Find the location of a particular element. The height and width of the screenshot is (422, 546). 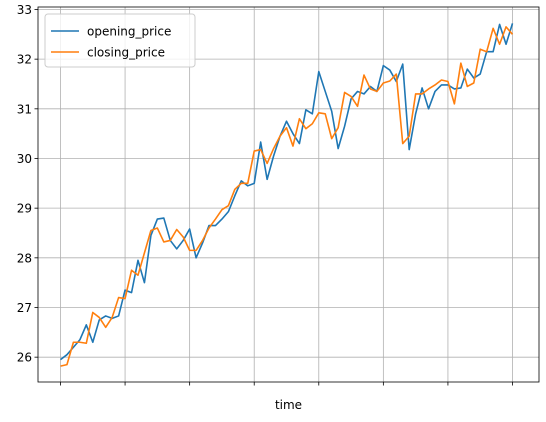

x-axis-label: time is located at coordinates (288, 405).